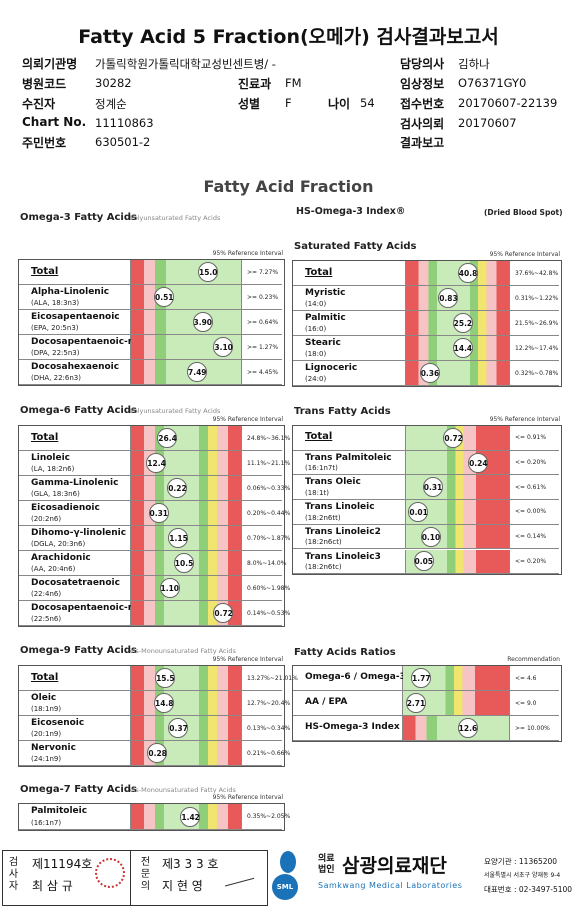  I want to click on row-name: Palmitic, so click(325, 318).